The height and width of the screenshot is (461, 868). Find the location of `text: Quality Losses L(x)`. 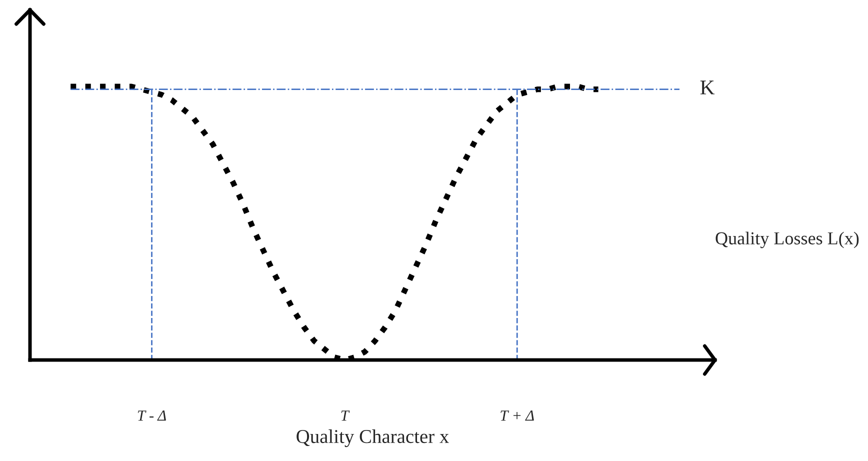

text: Quality Losses L(x) is located at coordinates (787, 240).